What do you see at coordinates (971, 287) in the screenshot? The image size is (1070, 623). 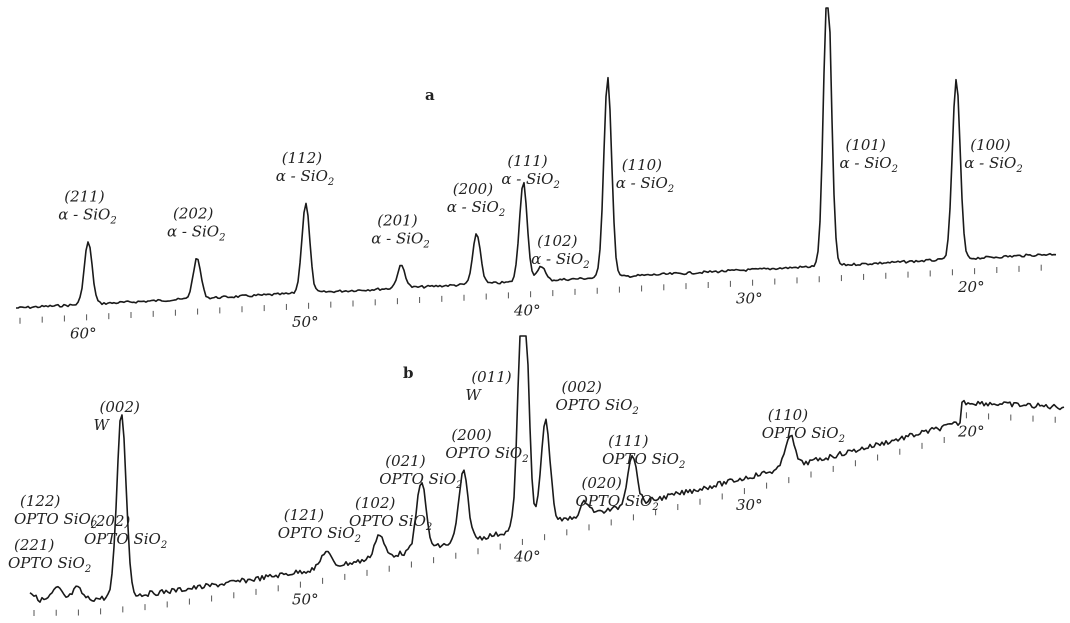 I see `tick-label-a: 20°` at bounding box center [971, 287].